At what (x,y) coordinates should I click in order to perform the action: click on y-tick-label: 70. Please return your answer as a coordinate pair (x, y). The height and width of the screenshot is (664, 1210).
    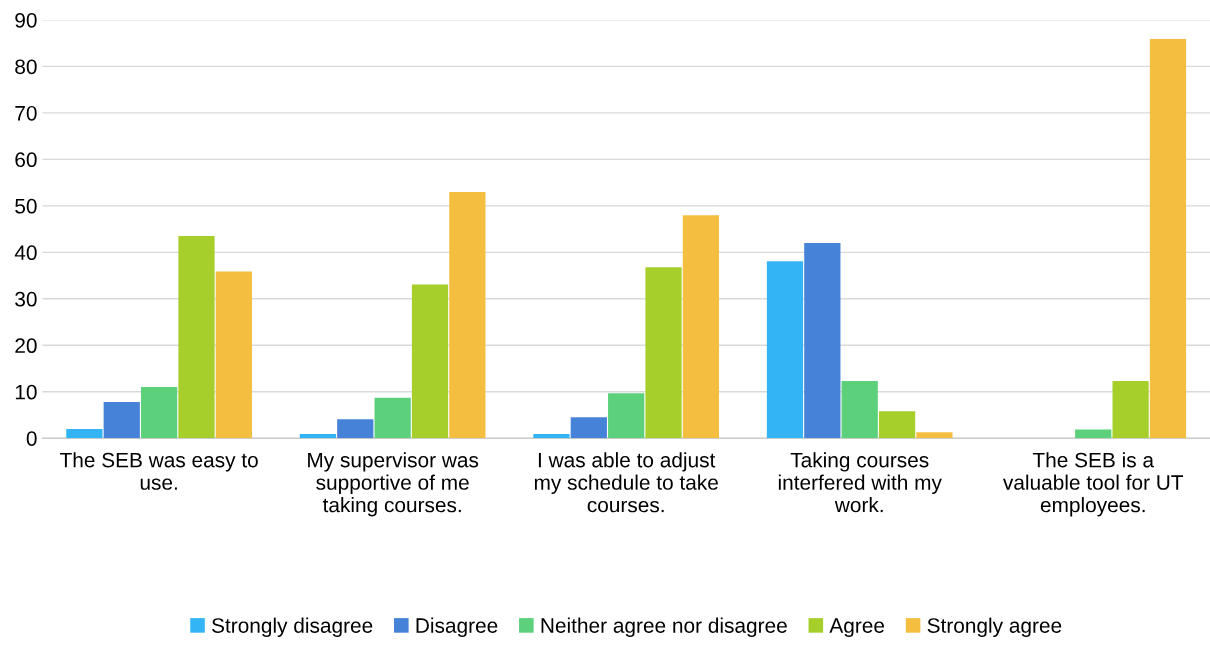
    Looking at the image, I should click on (26, 113).